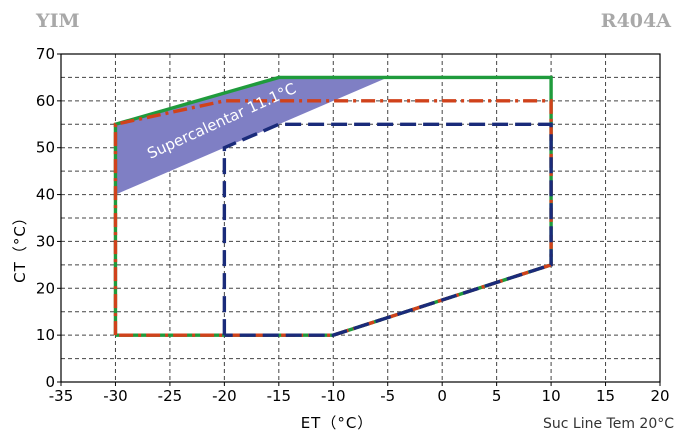 The height and width of the screenshot is (433, 680). Describe the element at coordinates (442, 396) in the screenshot. I see `x-tick-label: 0` at that location.